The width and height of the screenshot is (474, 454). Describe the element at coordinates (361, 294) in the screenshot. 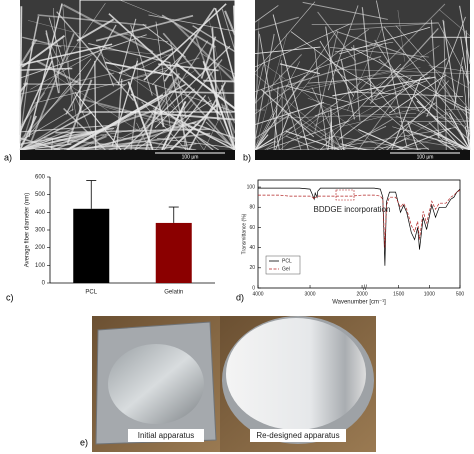

I see `x-tick-label: 2000` at that location.